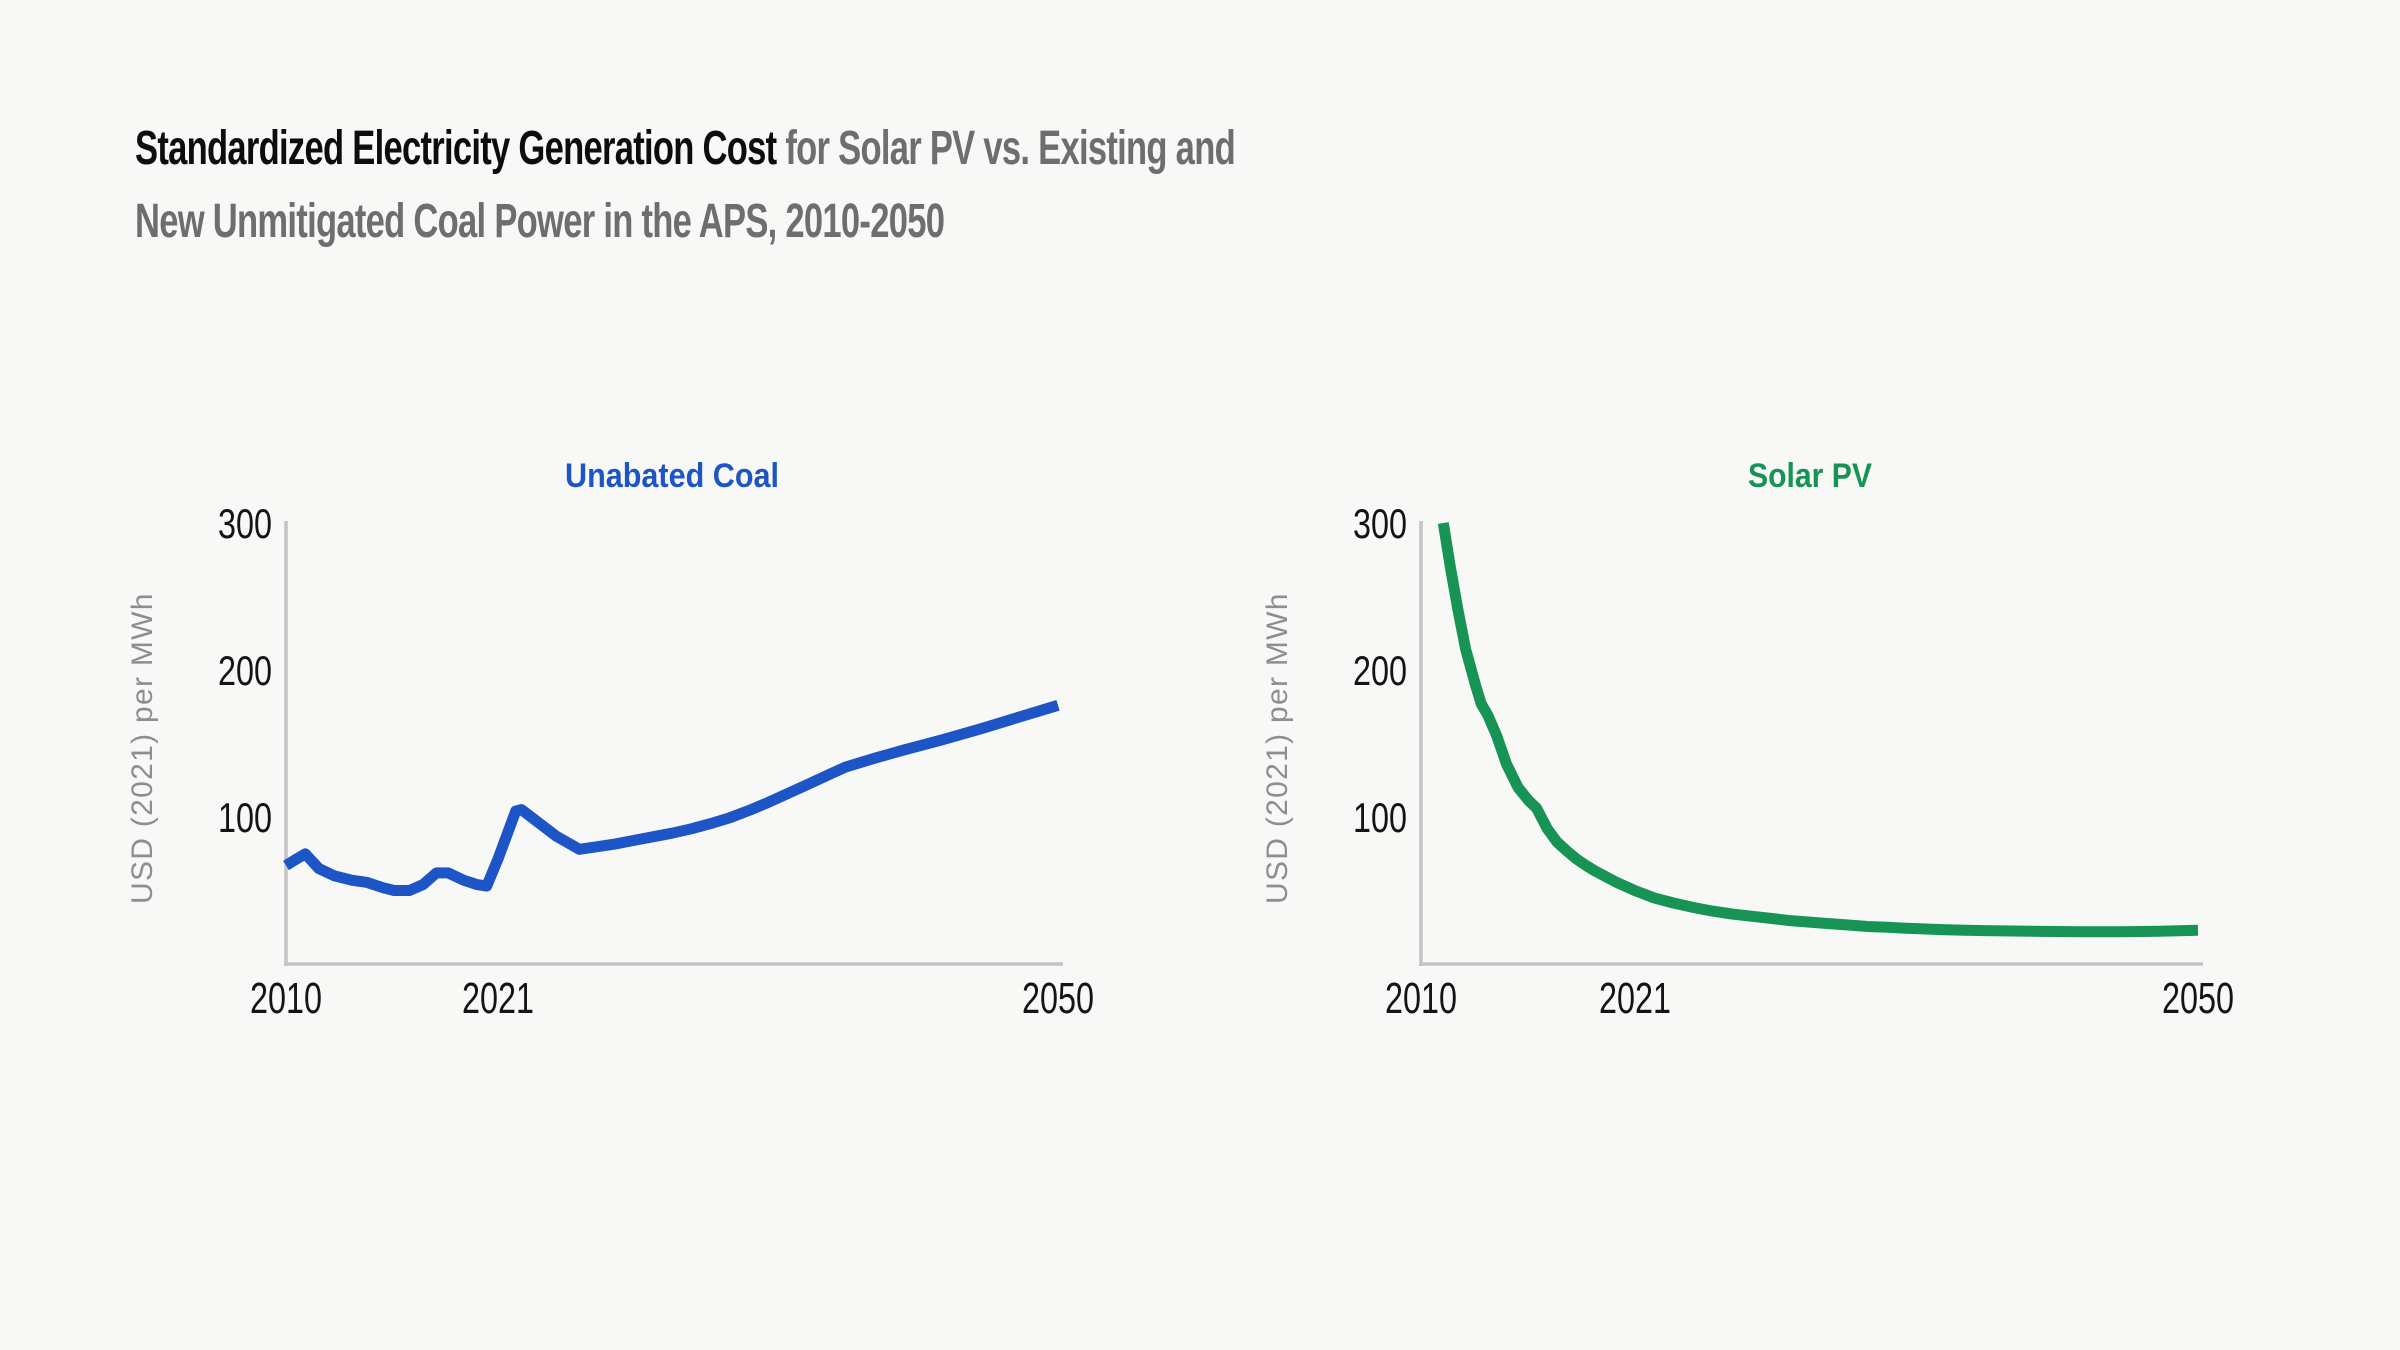 The height and width of the screenshot is (1350, 2400). What do you see at coordinates (1005, 148) in the screenshot?
I see `page-title-rest-line1: for Solar PV vs. Existing and` at bounding box center [1005, 148].